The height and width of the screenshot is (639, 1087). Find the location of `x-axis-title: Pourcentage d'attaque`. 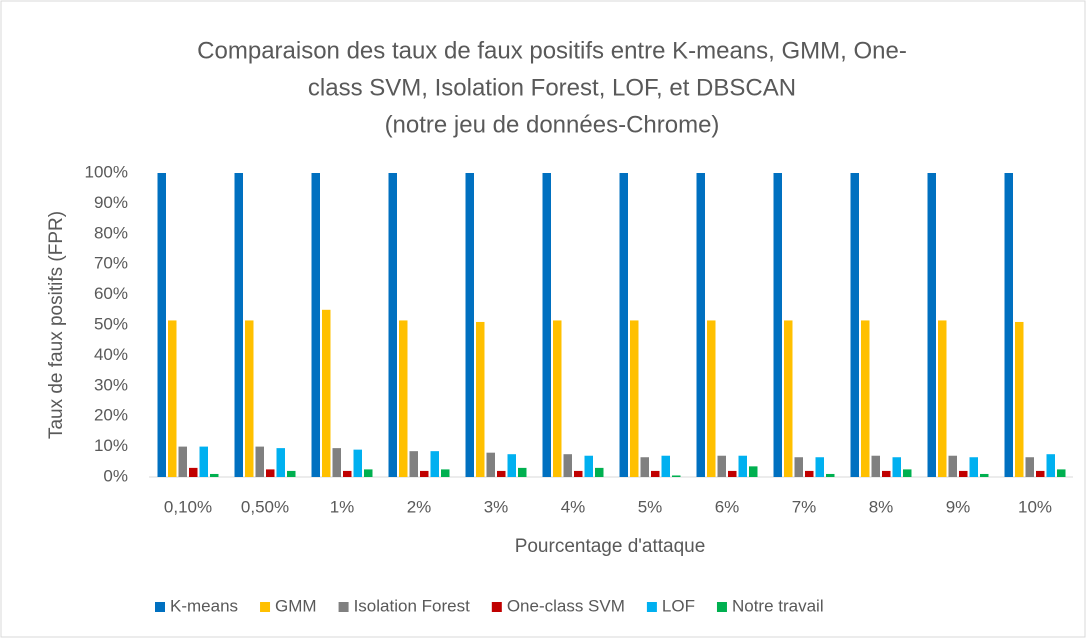

x-axis-title: Pourcentage d'attaque is located at coordinates (610, 546).